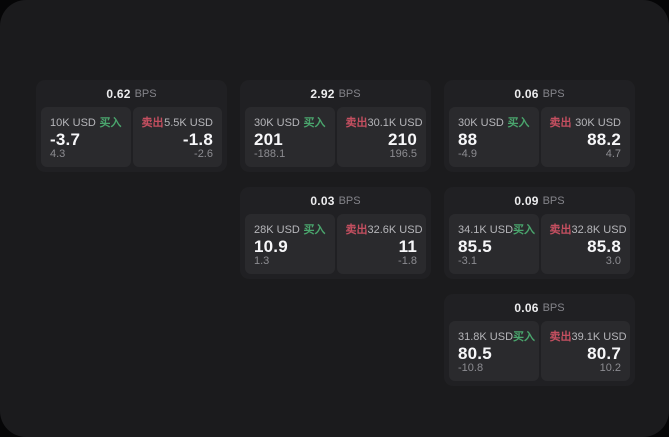 The width and height of the screenshot is (669, 437). I want to click on buy-panel: 28K USD 买入 10.9 1.3, so click(290, 244).